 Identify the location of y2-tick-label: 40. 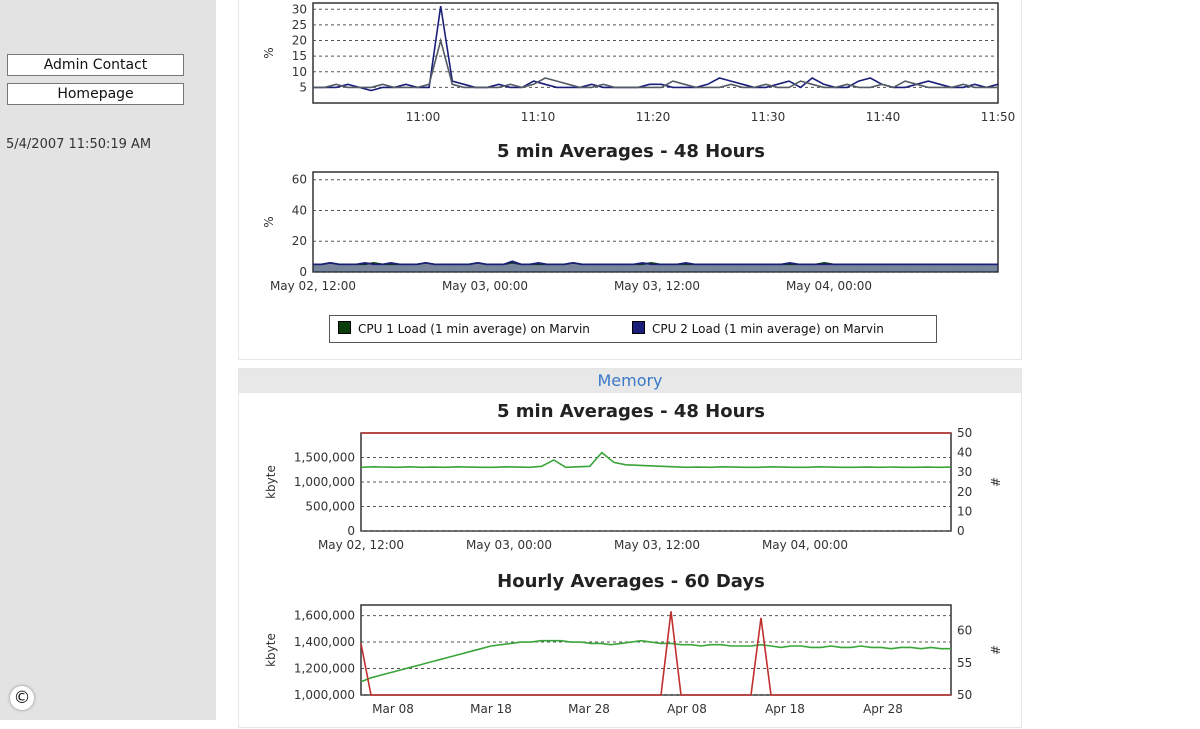
(964, 453).